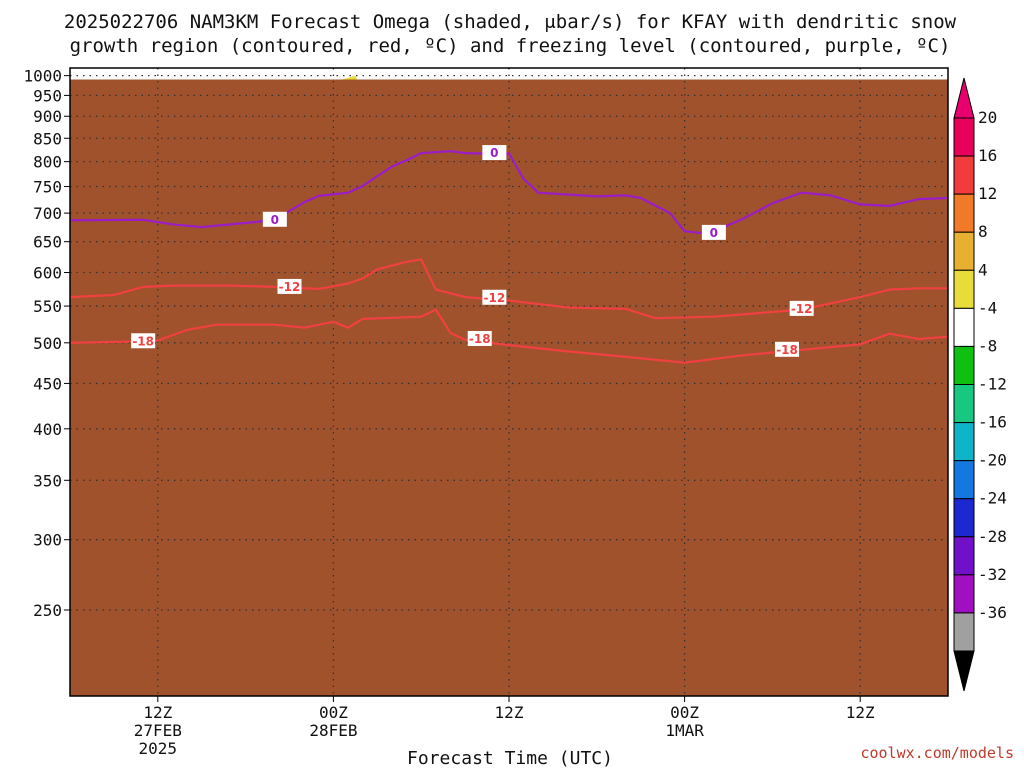 This screenshot has width=1024, height=768. I want to click on colorbar-label-8: -16, so click(992, 422).